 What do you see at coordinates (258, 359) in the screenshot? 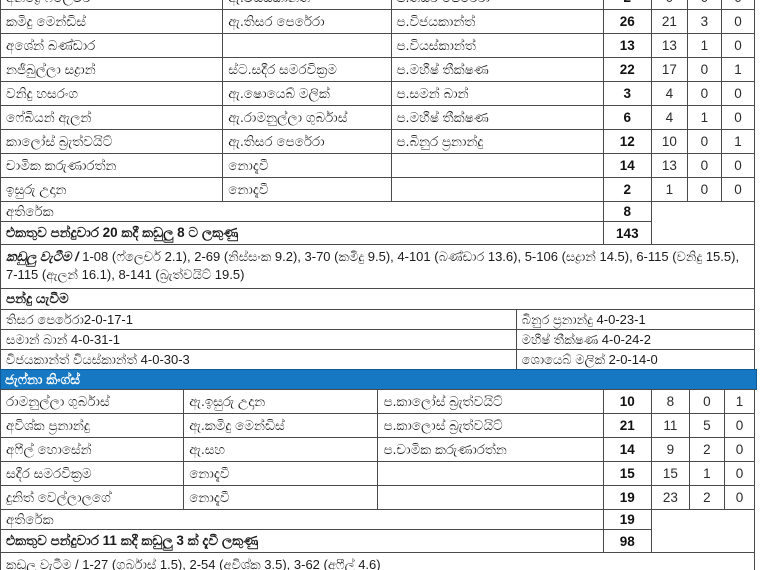
I see `bowler-figures-cell: විජයකාන්ත් වියස්කාන්ත් 4-0-30-3` at bounding box center [258, 359].